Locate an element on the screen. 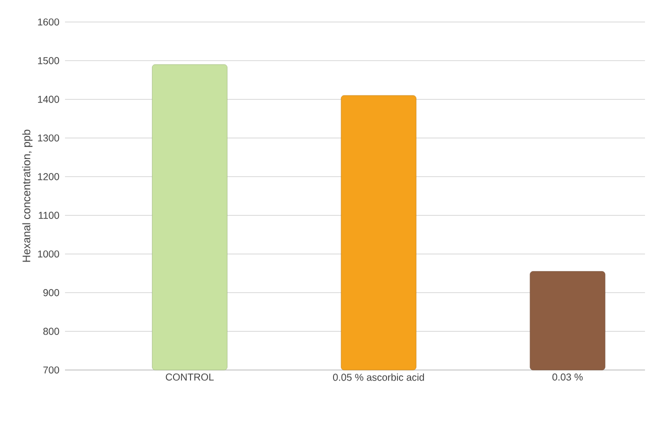 This screenshot has width=659, height=424. y-tick-label: 1100 is located at coordinates (49, 215).